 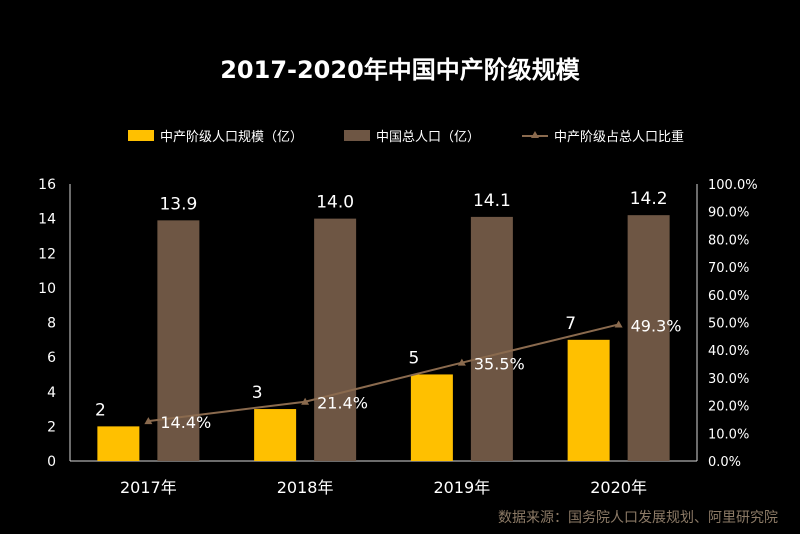 I want to click on x-tick-label: 2019年, so click(x=462, y=487).